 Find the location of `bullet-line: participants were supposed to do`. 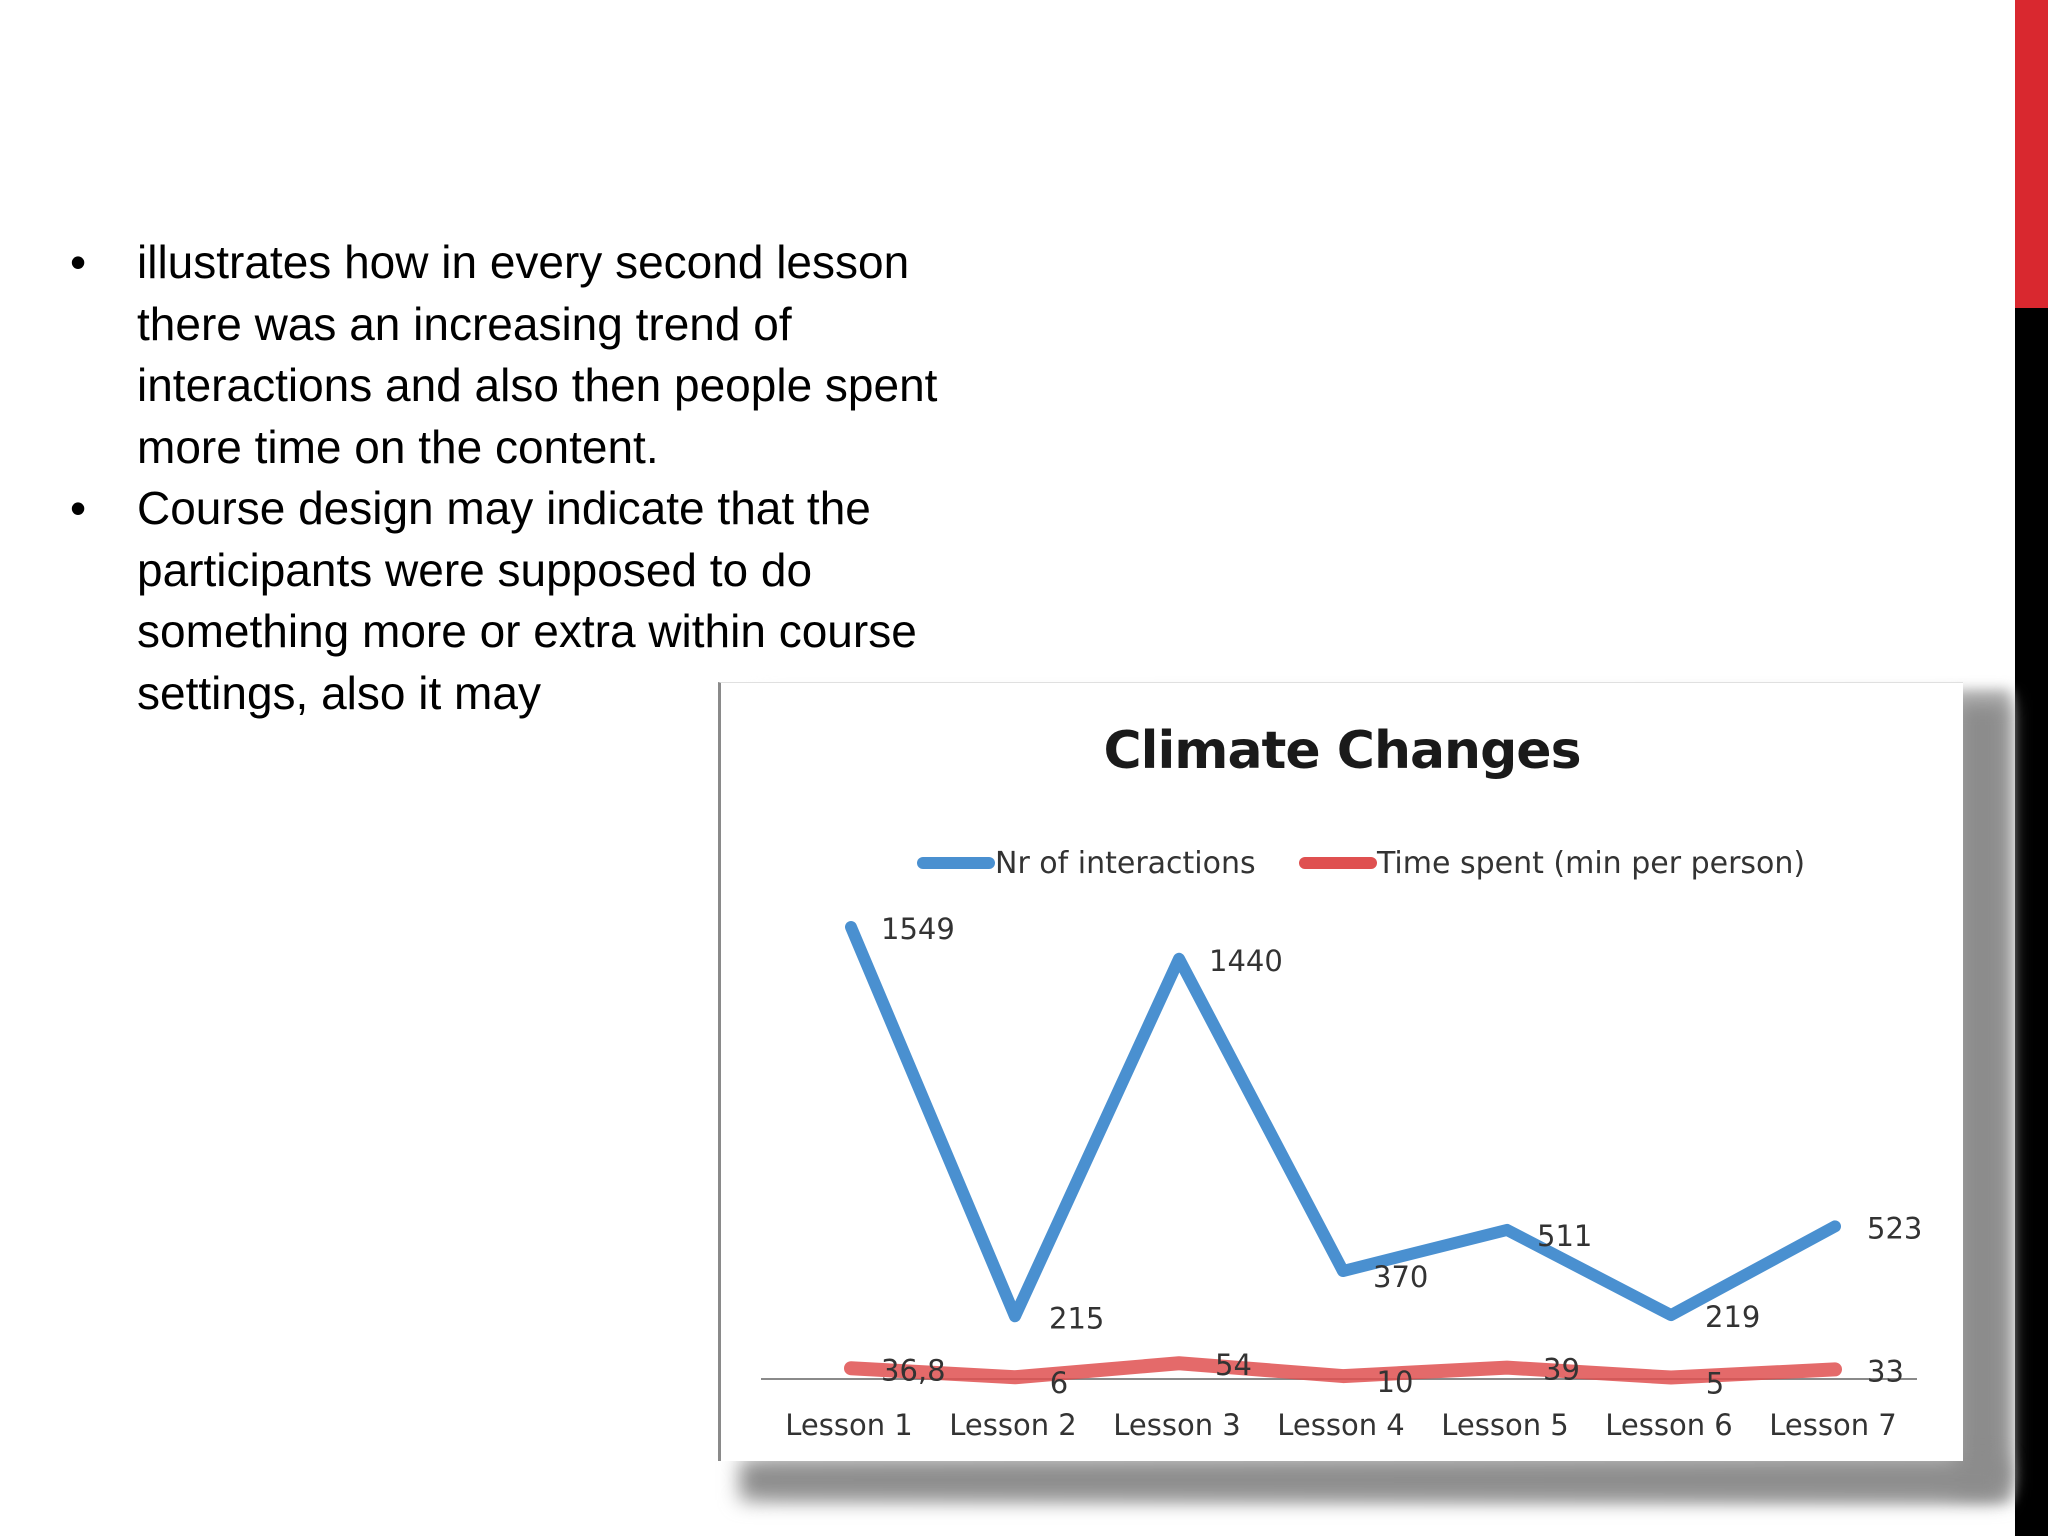

bullet-line: participants were supposed to do is located at coordinates (475, 569).